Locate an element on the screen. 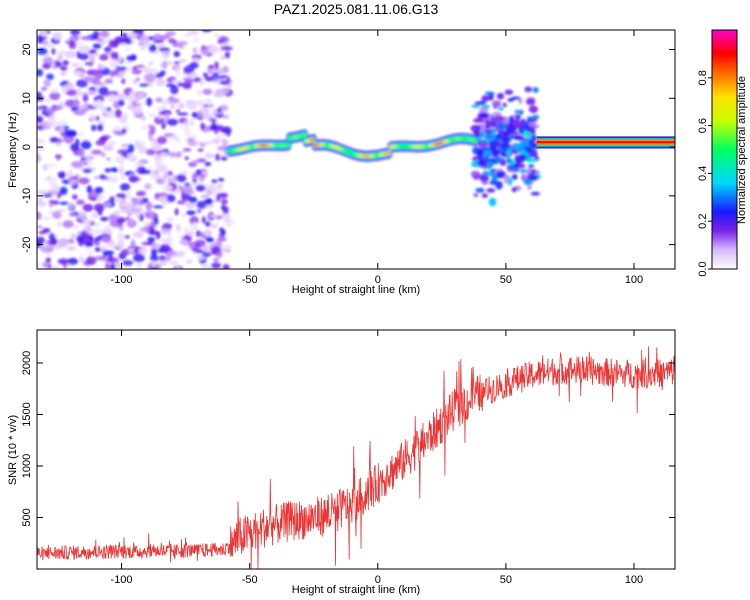  spectrogram-ytick-label: 20 is located at coordinates (27, 49).